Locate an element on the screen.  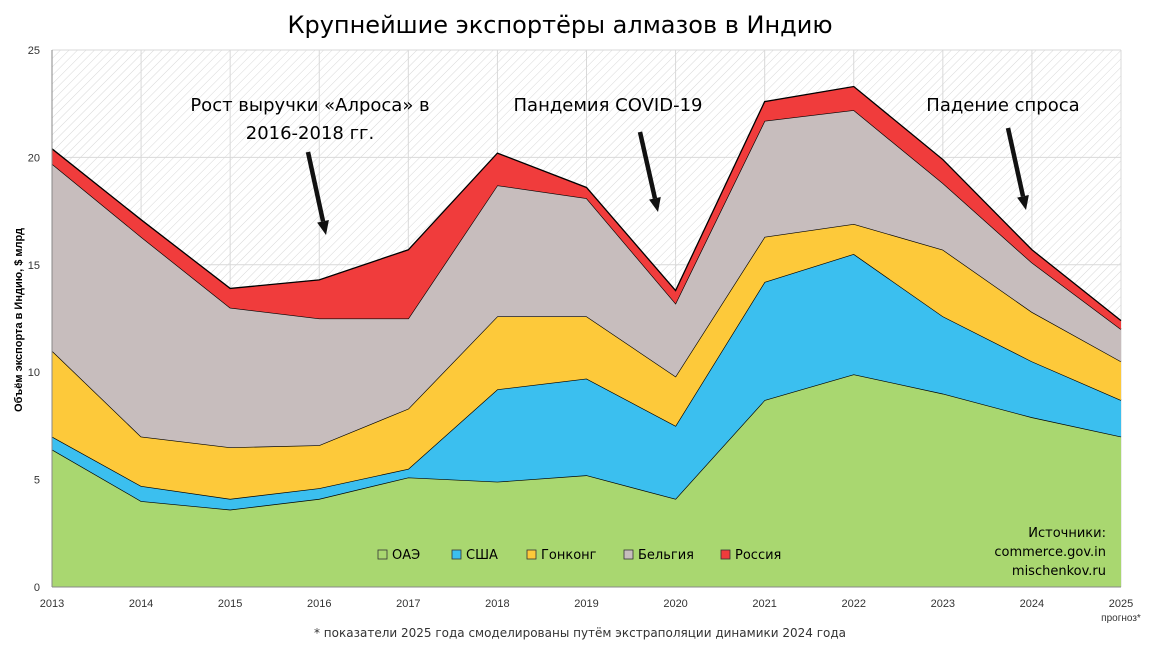
x-tick-label: 2013 is located at coordinates (52, 604).